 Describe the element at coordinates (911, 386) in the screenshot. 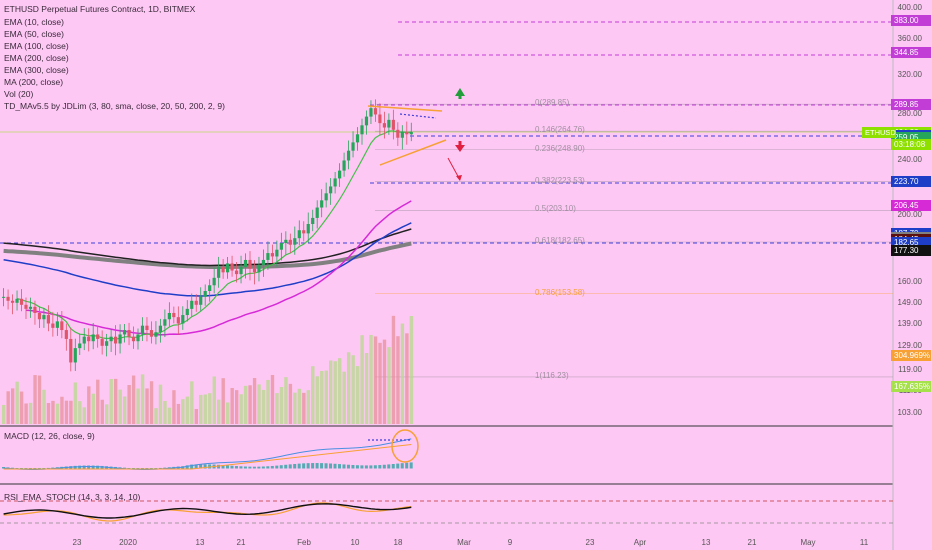

I see `price-label: 167.635%` at that location.